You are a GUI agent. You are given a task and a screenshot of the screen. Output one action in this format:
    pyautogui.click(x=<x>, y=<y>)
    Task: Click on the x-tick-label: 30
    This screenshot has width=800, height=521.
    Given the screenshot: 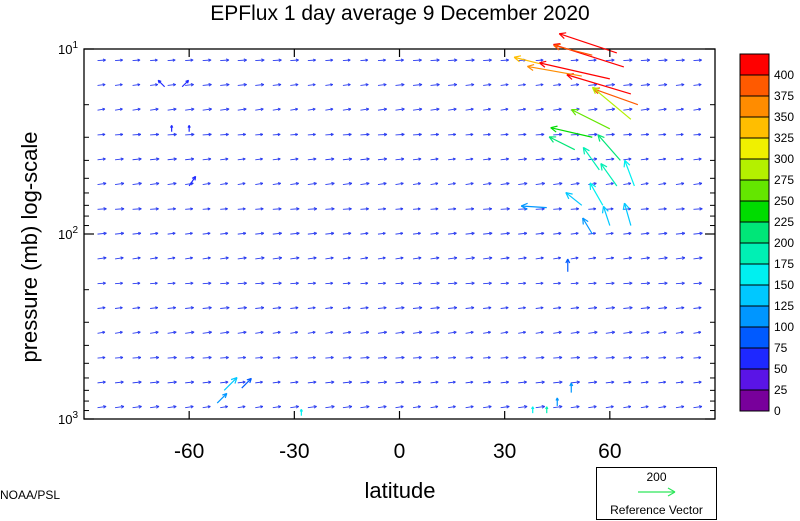 What is the action you would take?
    pyautogui.click(x=504, y=451)
    